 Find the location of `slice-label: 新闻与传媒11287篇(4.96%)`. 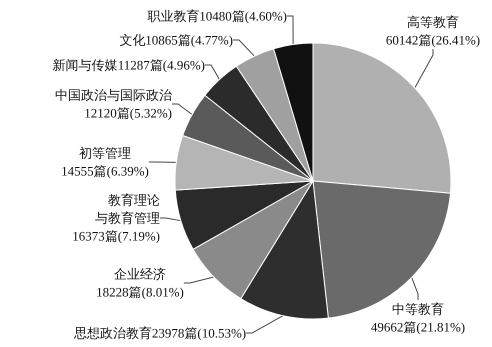

slice-label: 新闻与传媒11287篇(4.96%) is located at coordinates (128, 65).